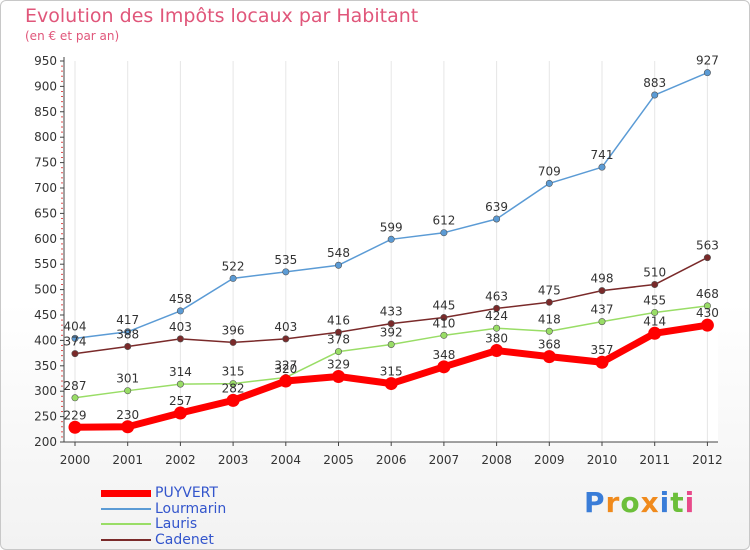 The image size is (750, 550). Describe the element at coordinates (707, 294) in the screenshot. I see `data-label-lauris: 468` at that location.